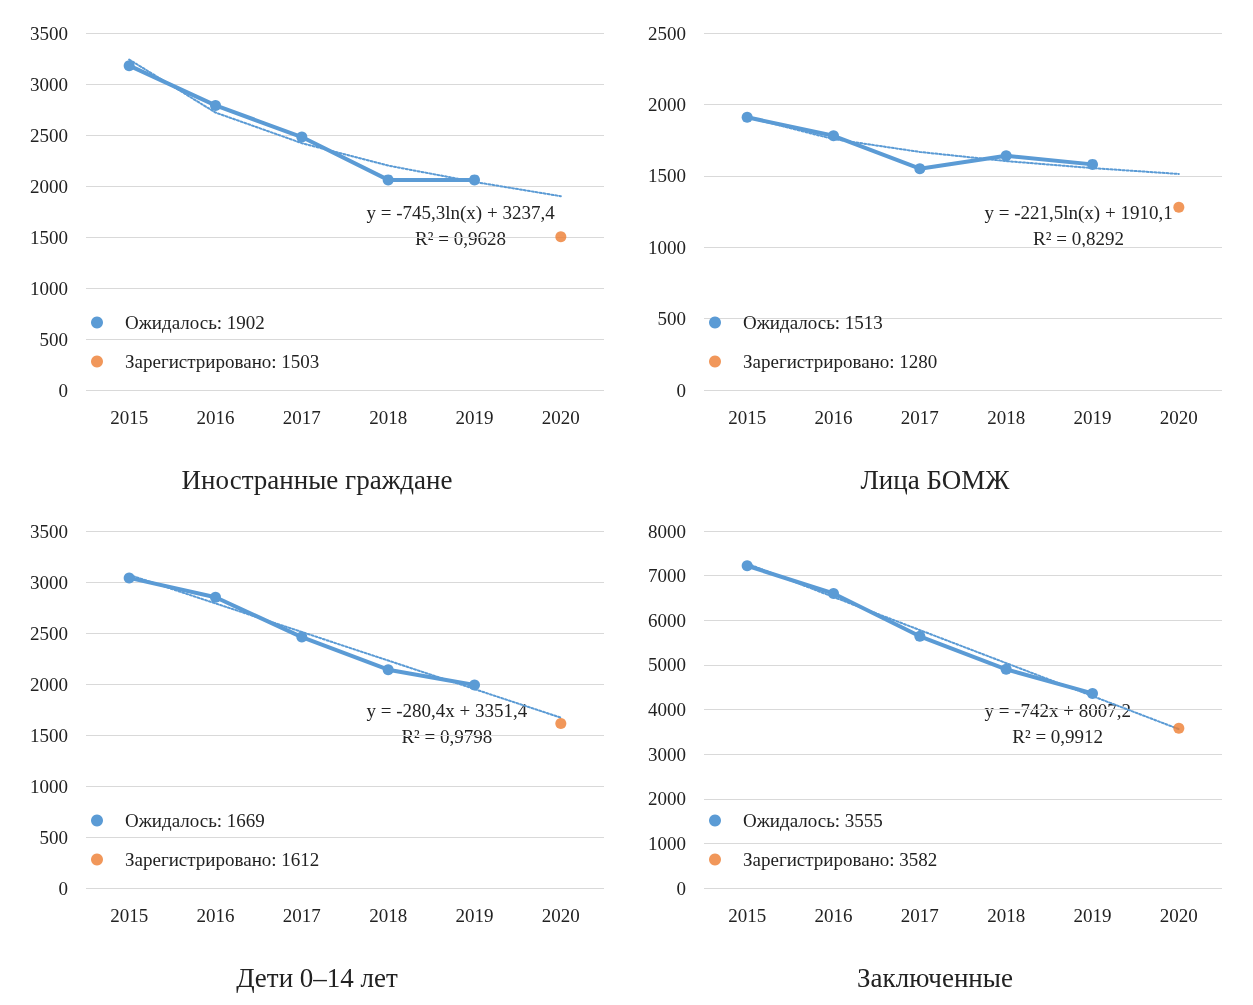  Describe the element at coordinates (840, 361) in the screenshot. I see `legend-label: Зарегистрировано: 1280` at that location.